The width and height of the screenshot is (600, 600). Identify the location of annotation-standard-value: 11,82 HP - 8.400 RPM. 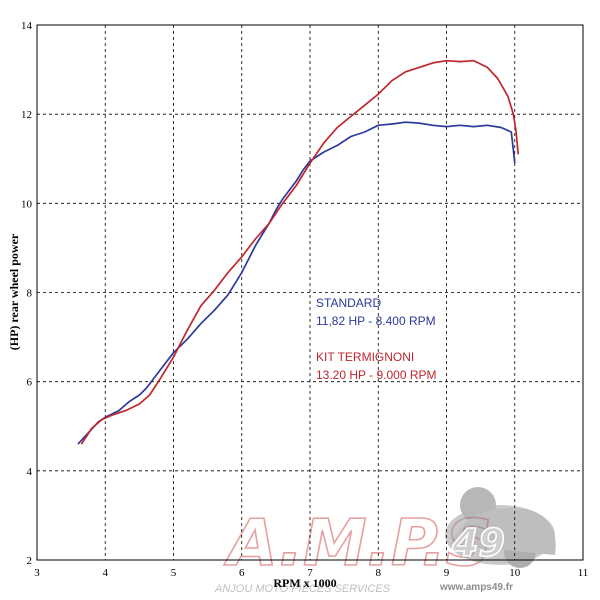
(376, 321).